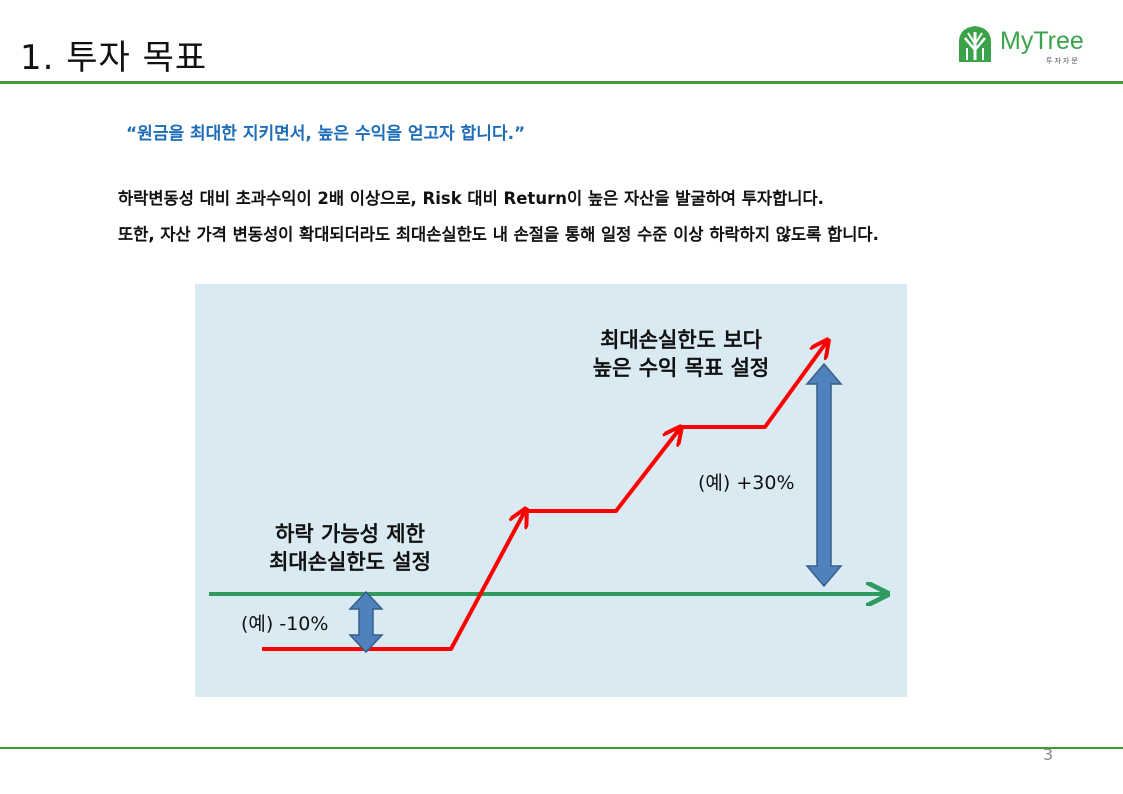  What do you see at coordinates (1063, 61) in the screenshot?
I see `logo-subtitle: 투자자문` at bounding box center [1063, 61].